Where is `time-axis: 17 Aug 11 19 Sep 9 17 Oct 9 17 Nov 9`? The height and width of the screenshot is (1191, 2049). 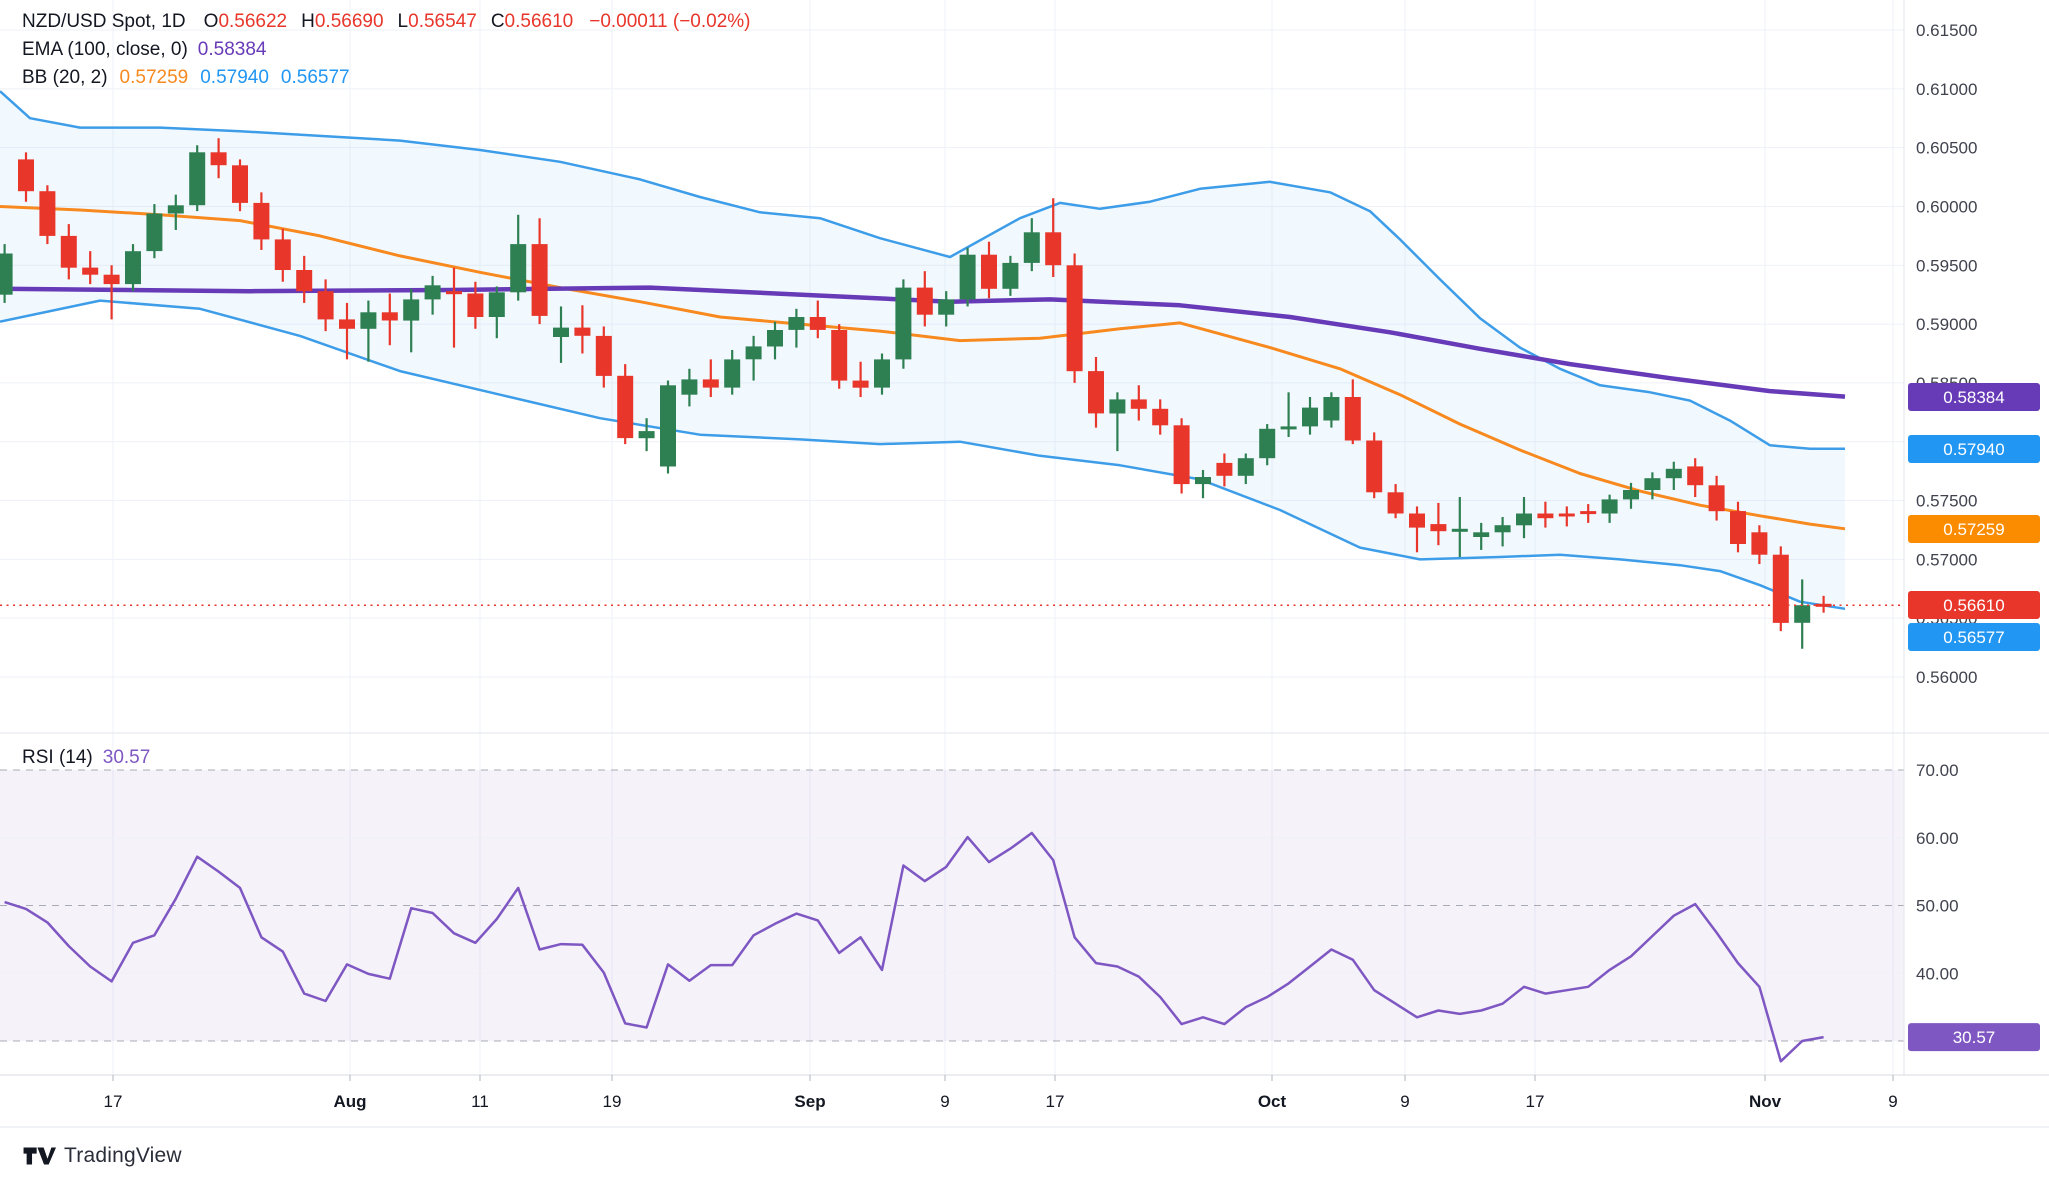 time-axis: 17 Aug 11 19 Sep 9 17 Oct 9 17 Nov 9 is located at coordinates (1001, 1093).